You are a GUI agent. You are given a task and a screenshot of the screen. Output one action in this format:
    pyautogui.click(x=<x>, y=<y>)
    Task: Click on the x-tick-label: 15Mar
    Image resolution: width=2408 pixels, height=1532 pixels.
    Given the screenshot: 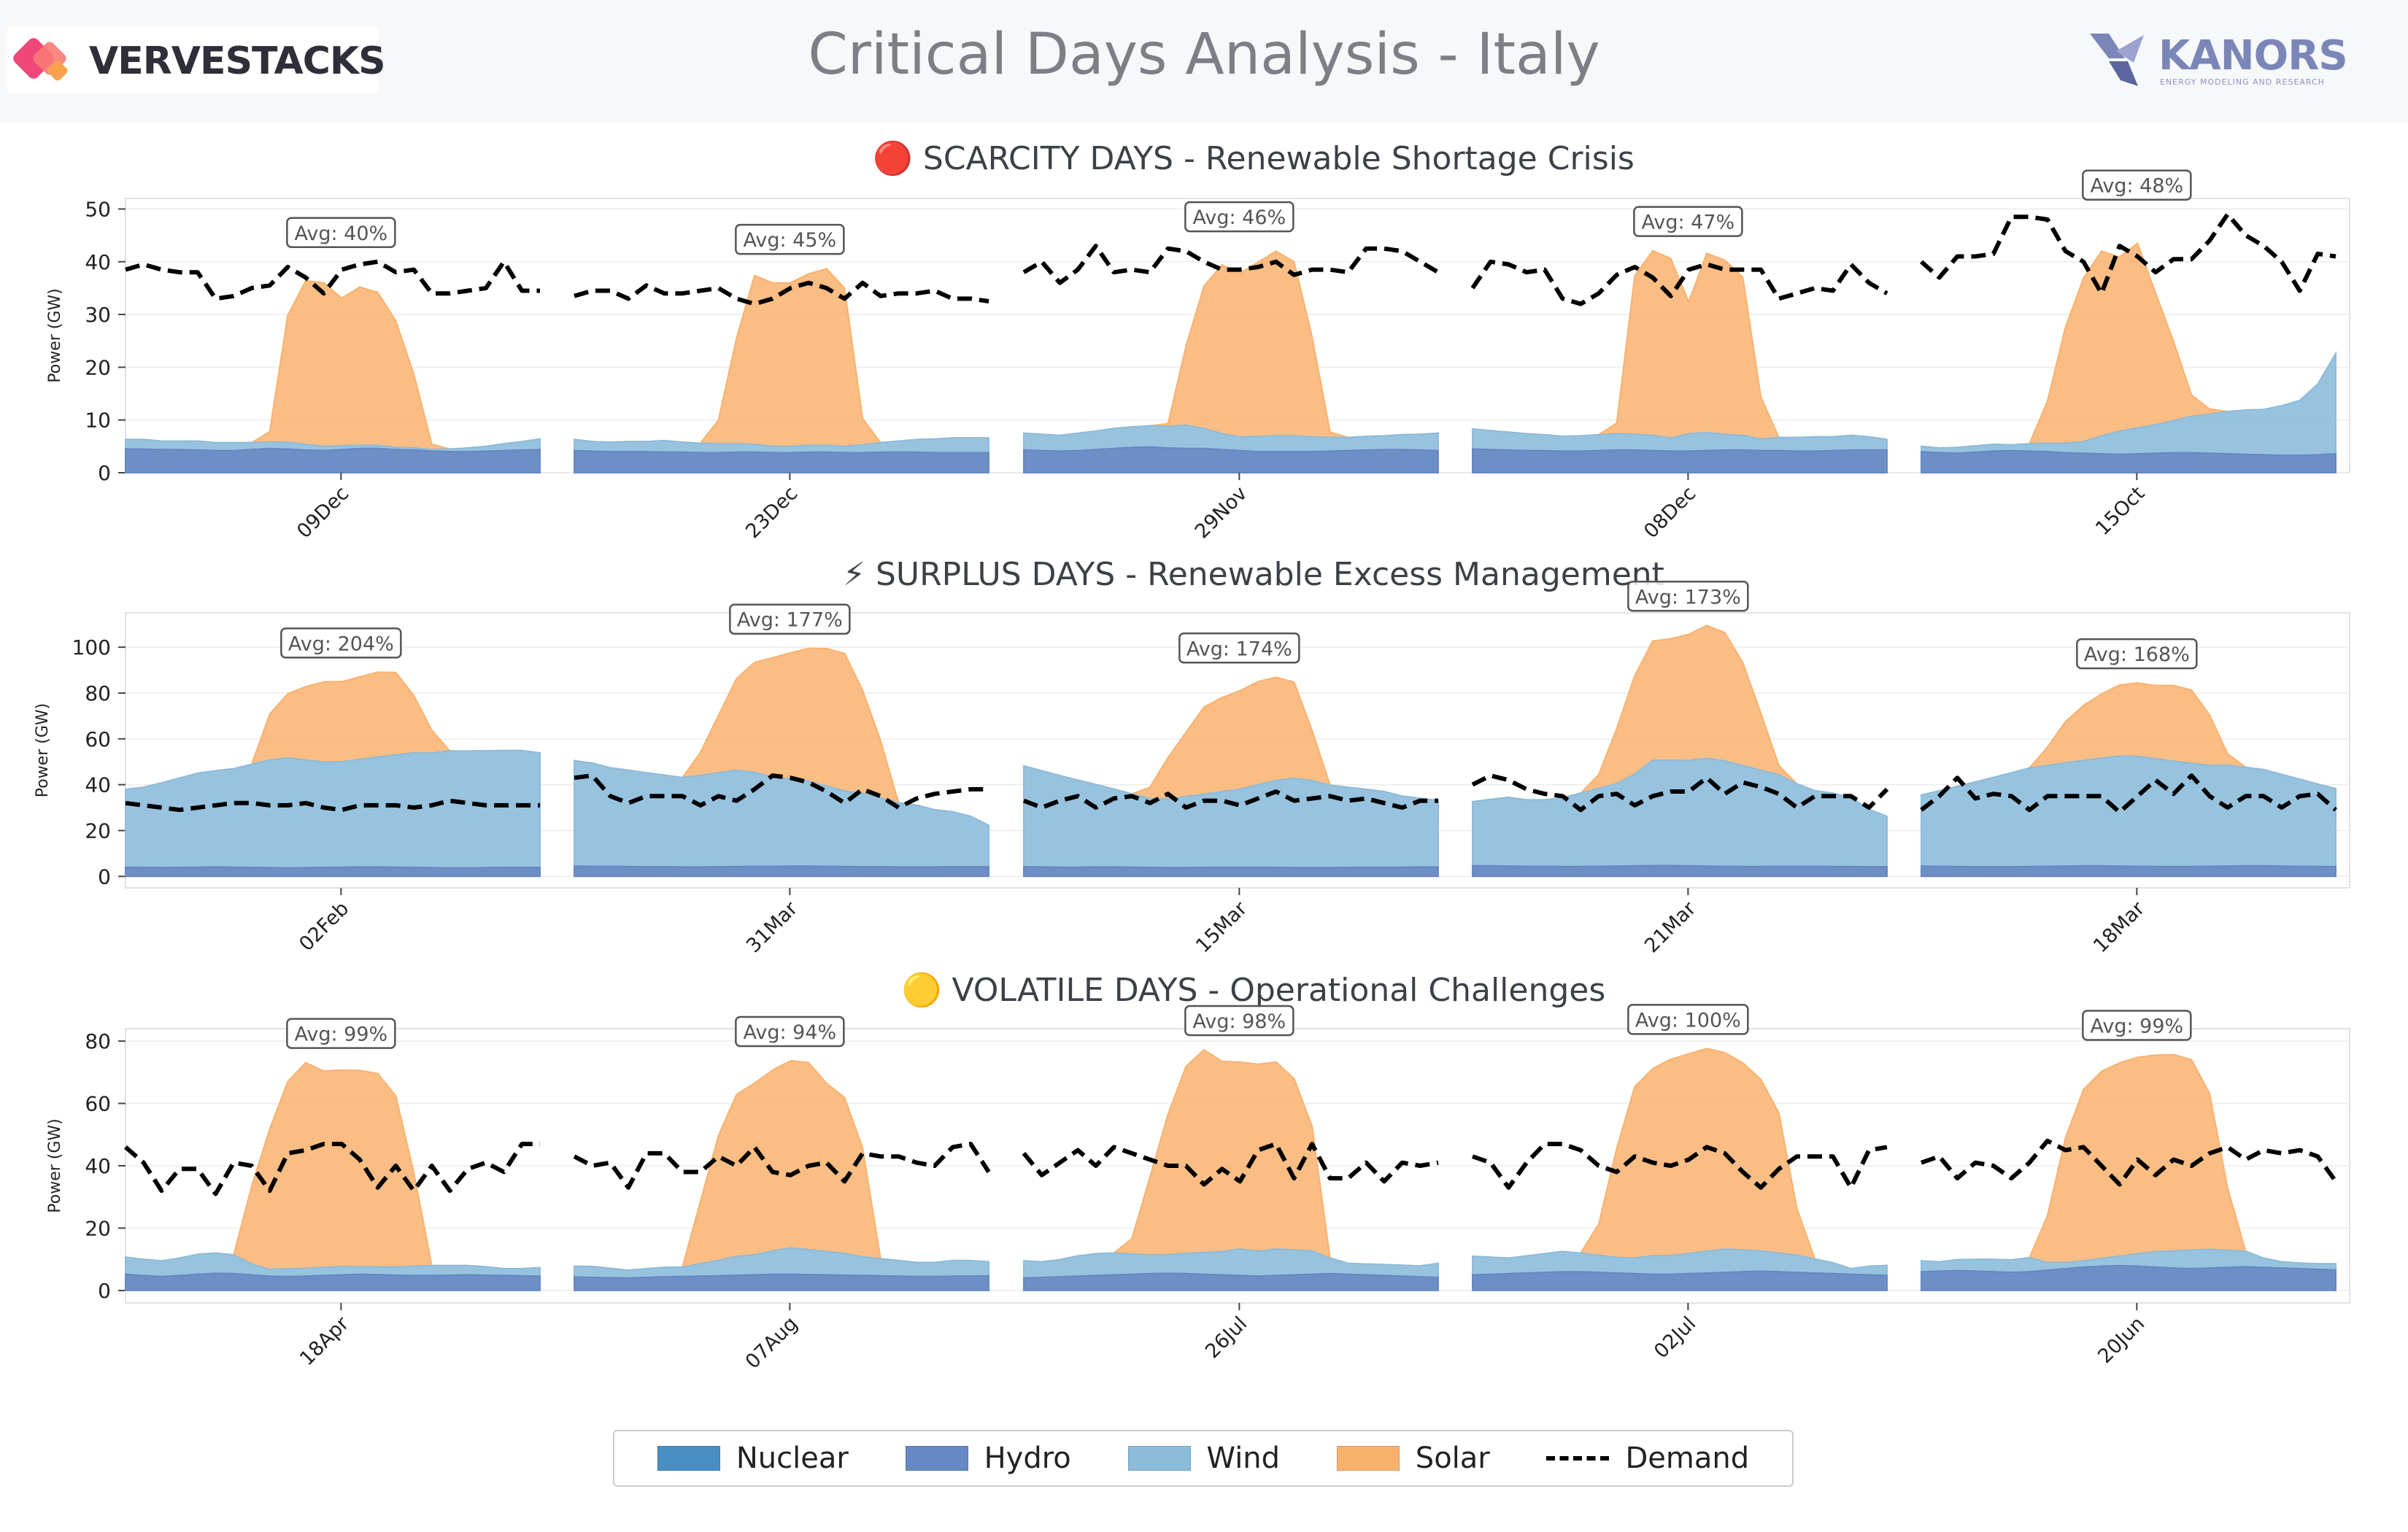 What is the action you would take?
    pyautogui.click(x=1222, y=927)
    